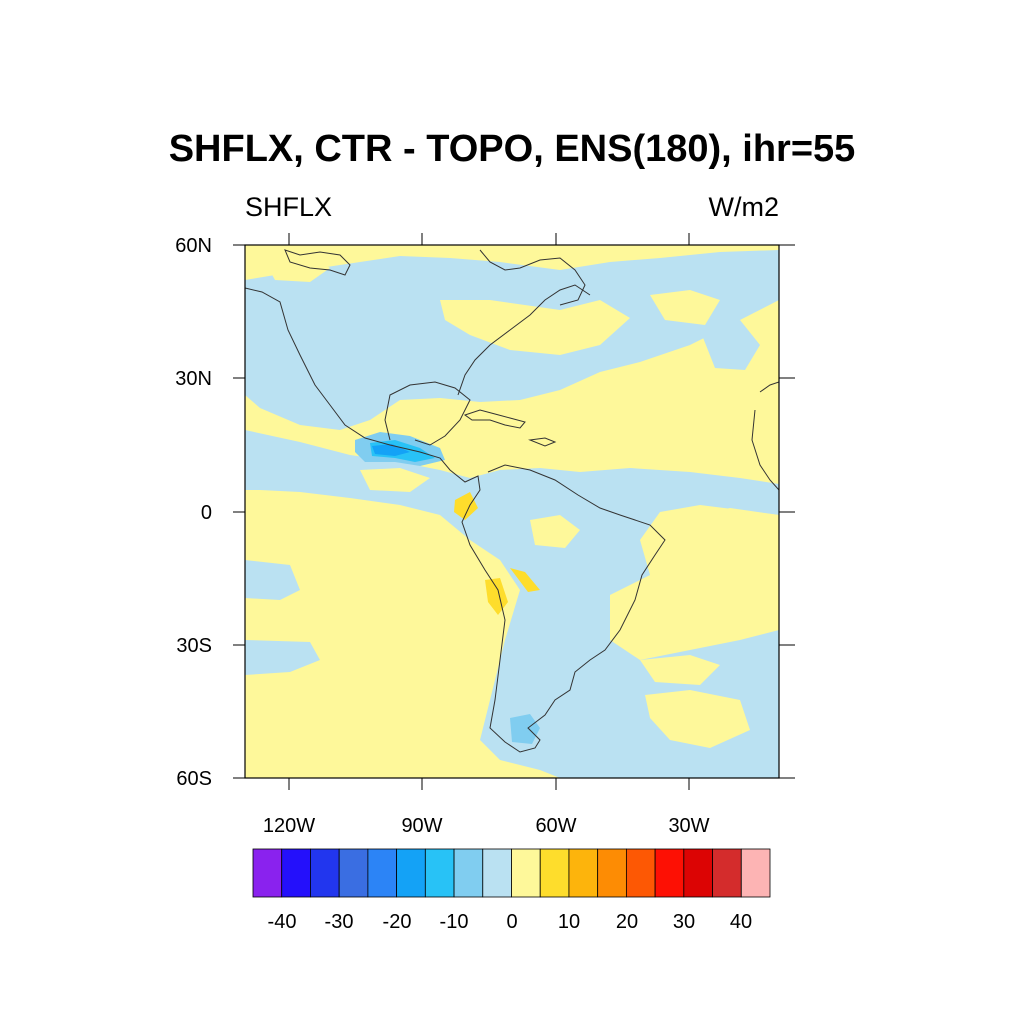 This screenshot has height=1024, width=1024. I want to click on colorbar-label: 0, so click(511, 922).